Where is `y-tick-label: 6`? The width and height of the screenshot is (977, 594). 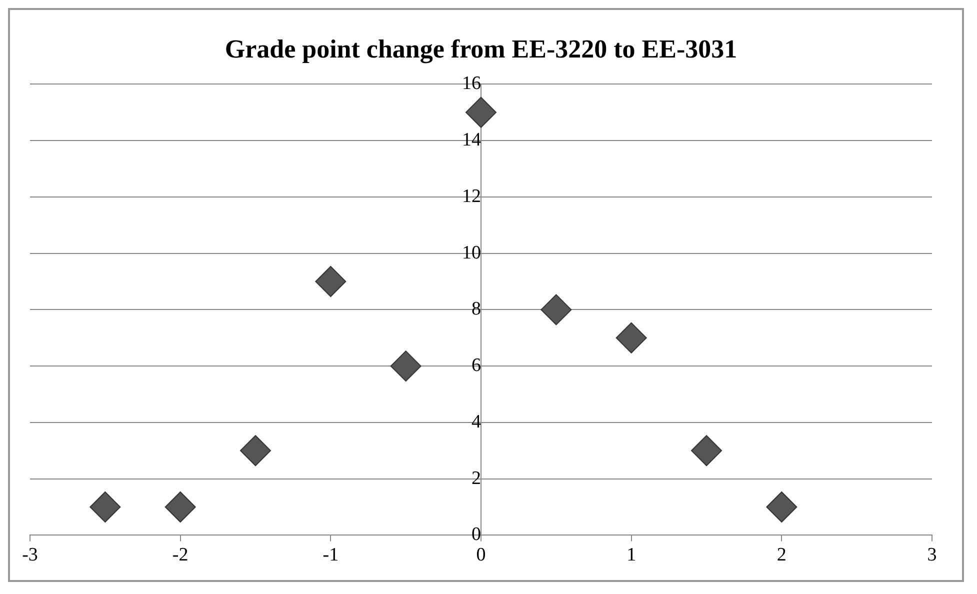
y-tick-label: 6 is located at coordinates (476, 365).